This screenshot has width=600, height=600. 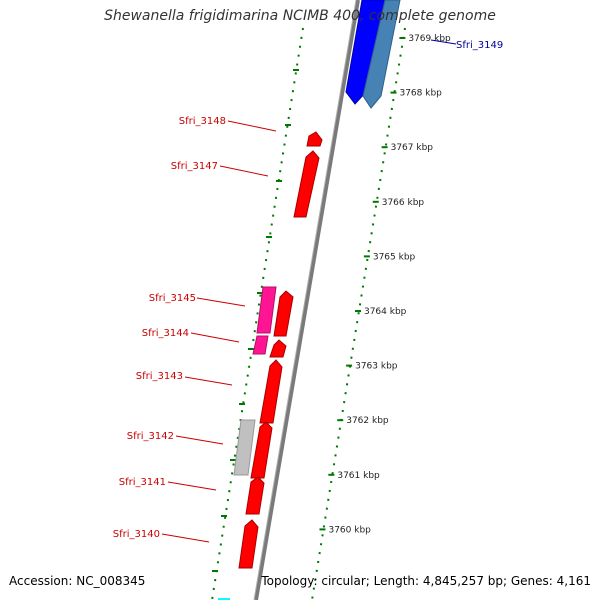 What do you see at coordinates (77, 581) in the screenshot?
I see `accession-text: Accession: NC_008345` at bounding box center [77, 581].